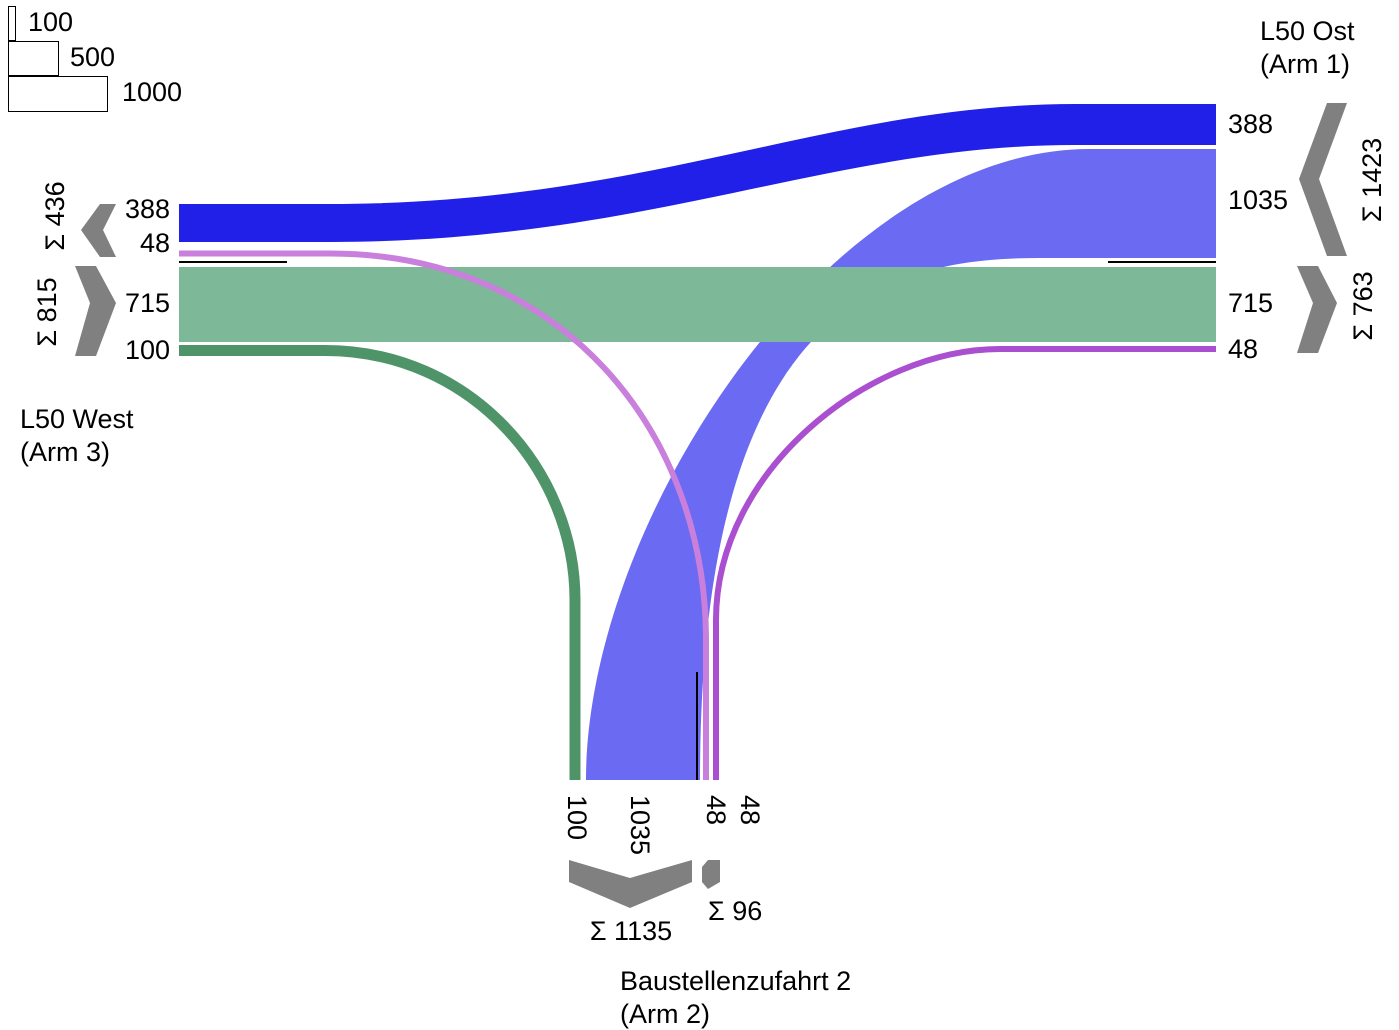  Describe the element at coordinates (1307, 31) in the screenshot. I see `east-arm-name: L50 Ost` at that location.